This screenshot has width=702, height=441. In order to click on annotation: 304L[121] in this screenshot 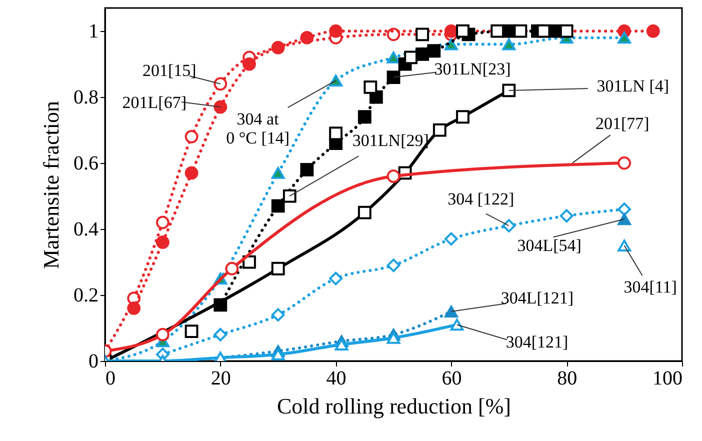, I will do `click(537, 298)`.